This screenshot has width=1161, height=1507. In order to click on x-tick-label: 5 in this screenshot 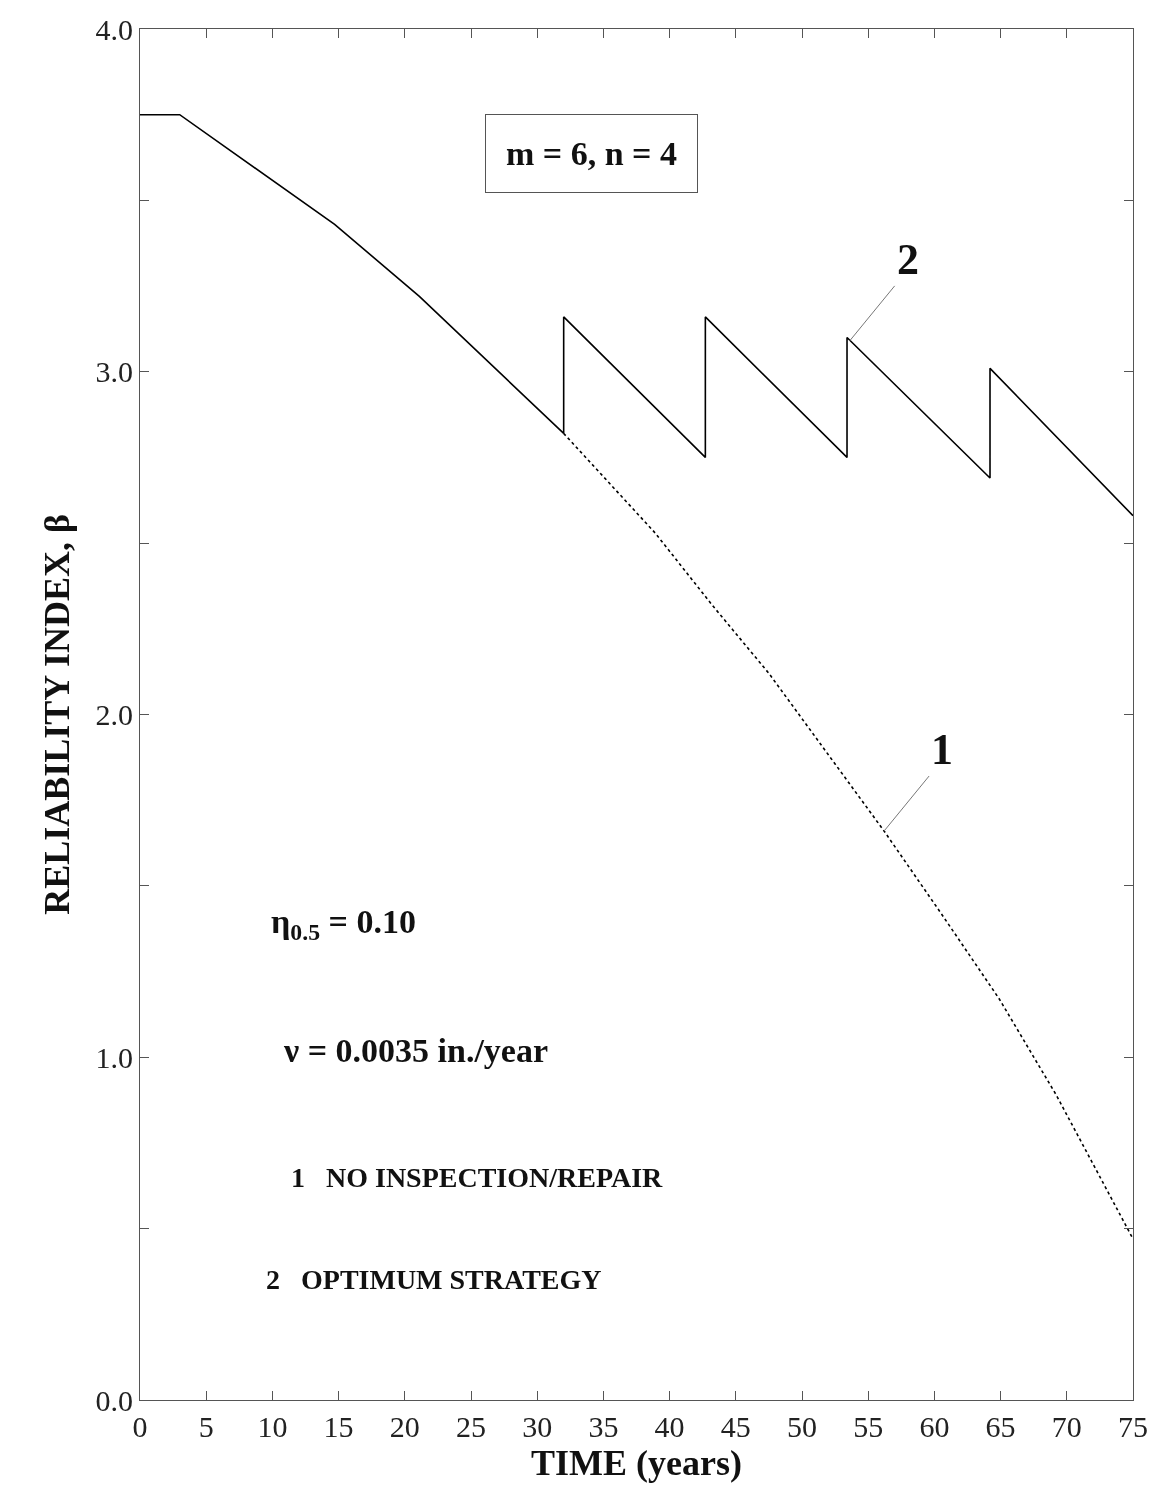, I will do `click(206, 1426)`.